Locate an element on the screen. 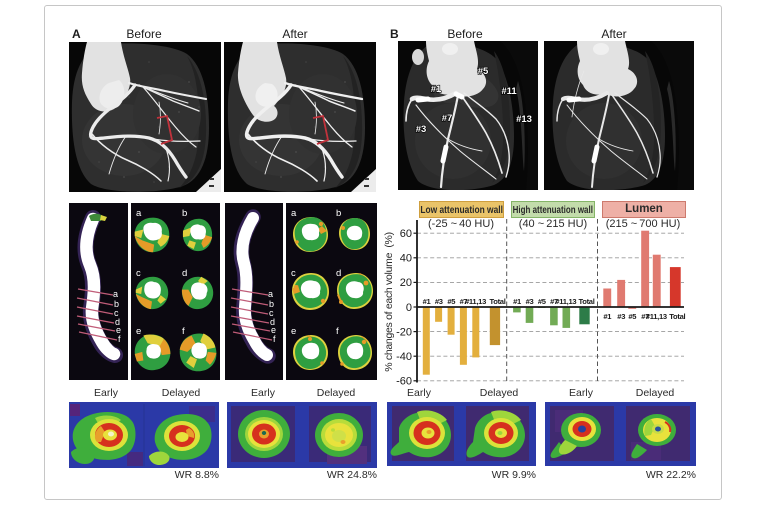 The image size is (765, 505). svg-text: 40 is located at coordinates (406, 259).